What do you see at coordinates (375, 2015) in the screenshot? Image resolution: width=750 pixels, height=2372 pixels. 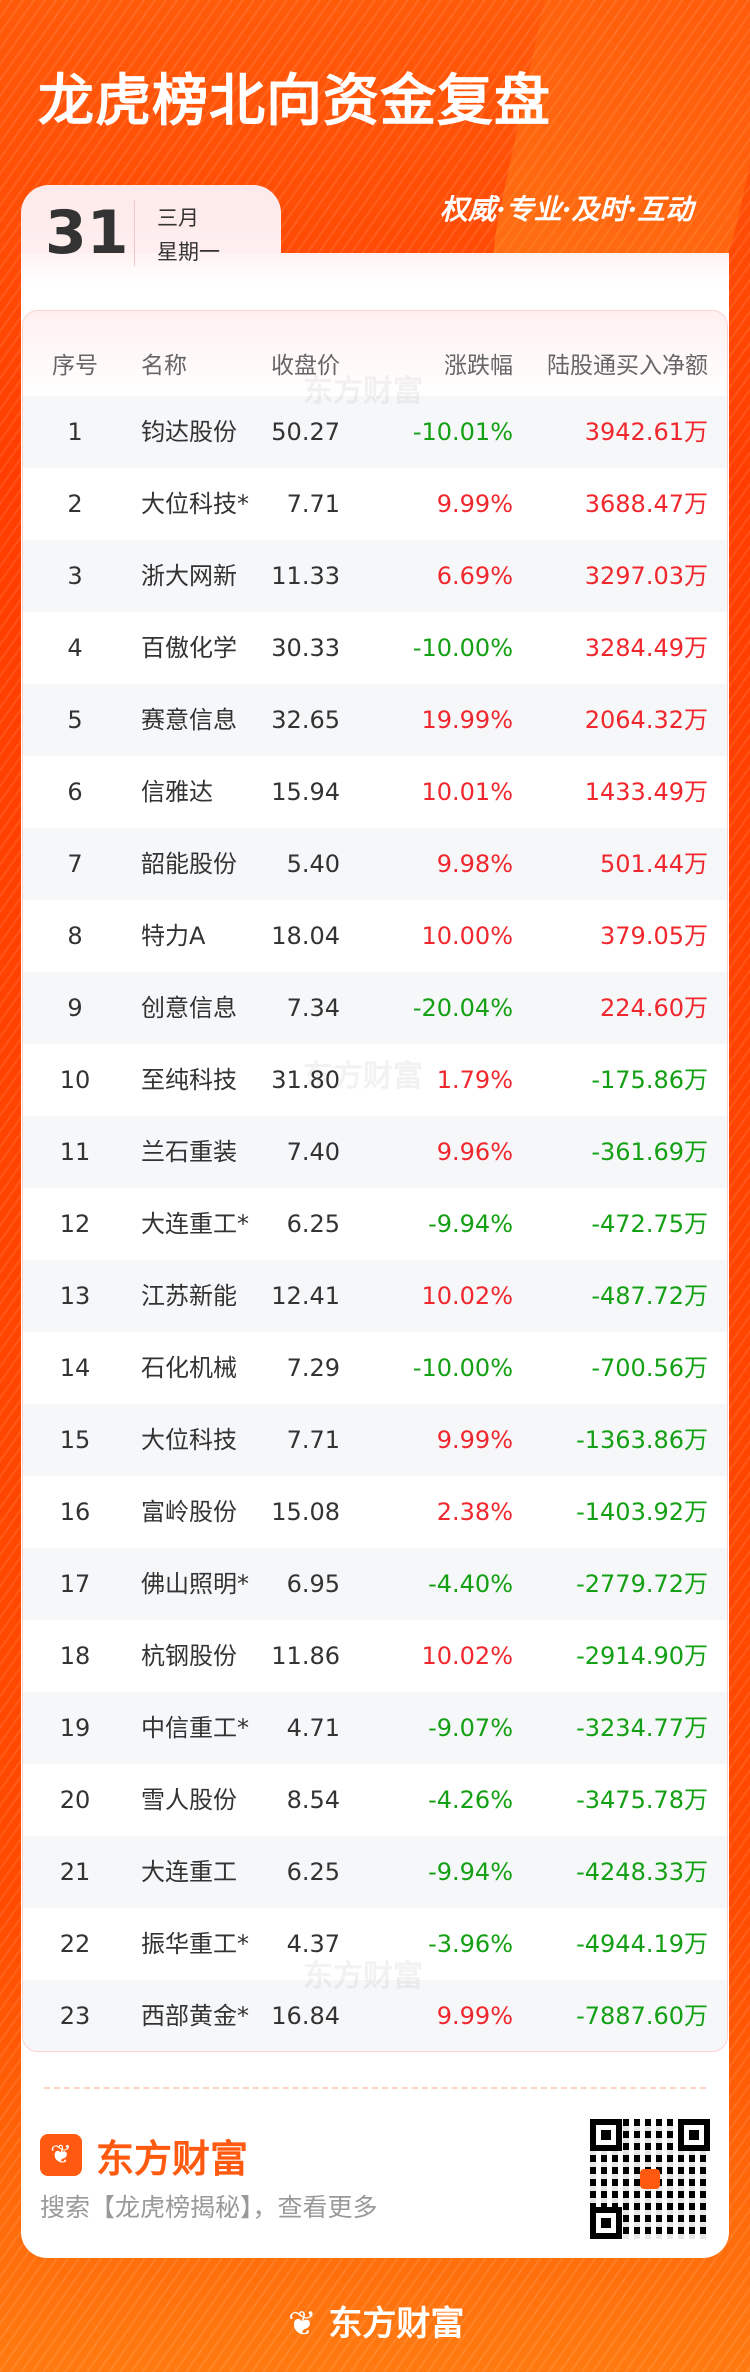 I see `table-row: 23 西部黄金* 16.84 9.99% -7887.60万` at bounding box center [375, 2015].